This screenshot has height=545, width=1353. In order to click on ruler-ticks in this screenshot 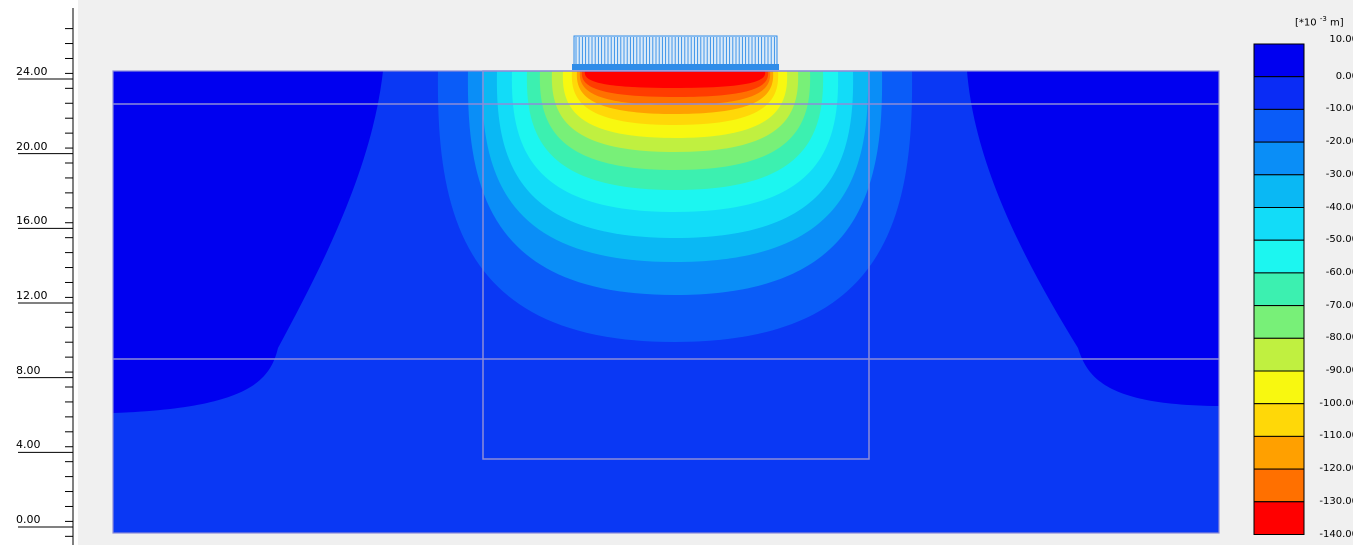, I will do `click(46, 276)`.